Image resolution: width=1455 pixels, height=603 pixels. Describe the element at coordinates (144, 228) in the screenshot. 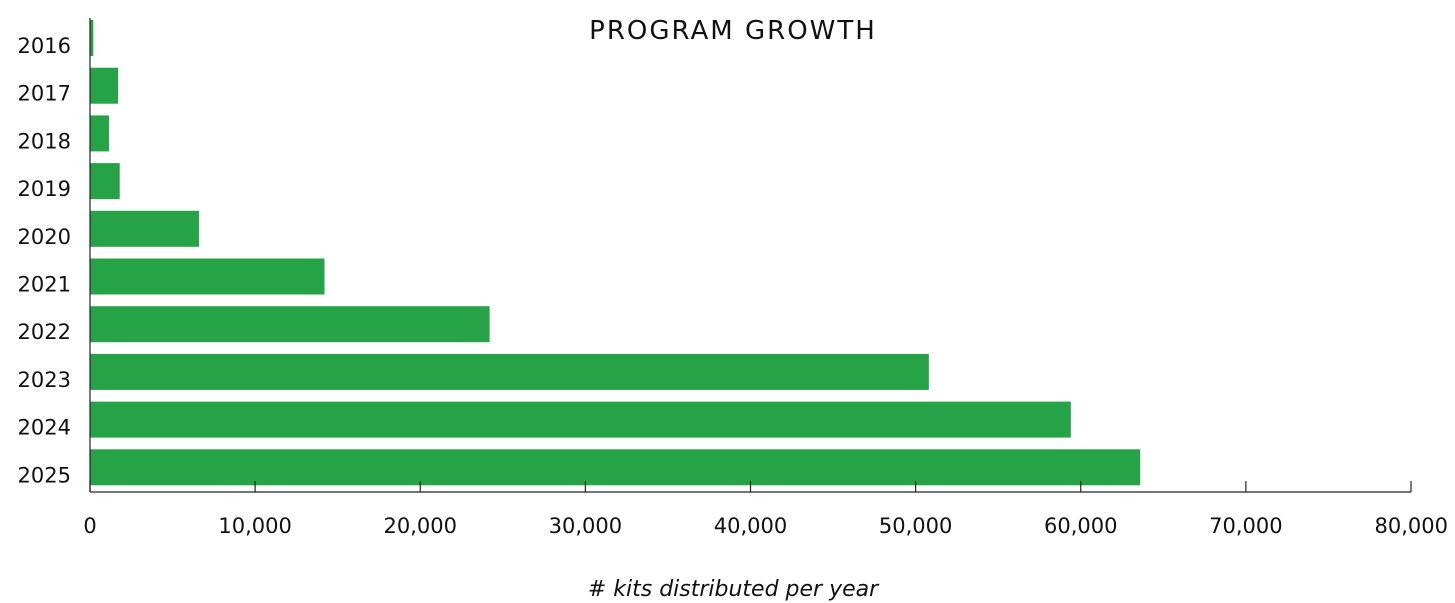

I see `bar-2020` at that location.